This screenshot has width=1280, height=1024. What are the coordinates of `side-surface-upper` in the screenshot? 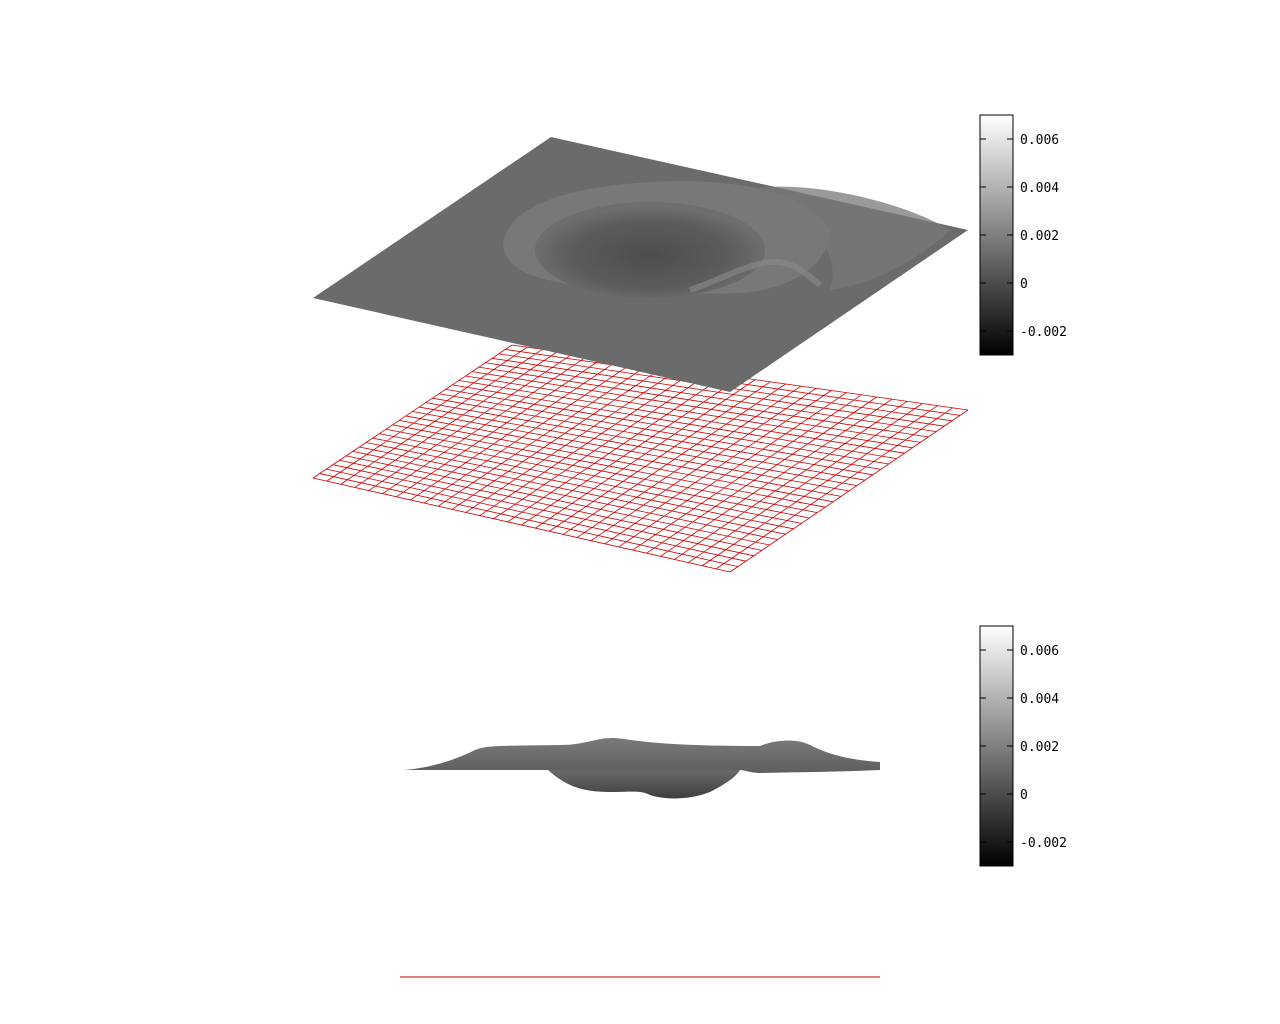 It's located at (642, 755).